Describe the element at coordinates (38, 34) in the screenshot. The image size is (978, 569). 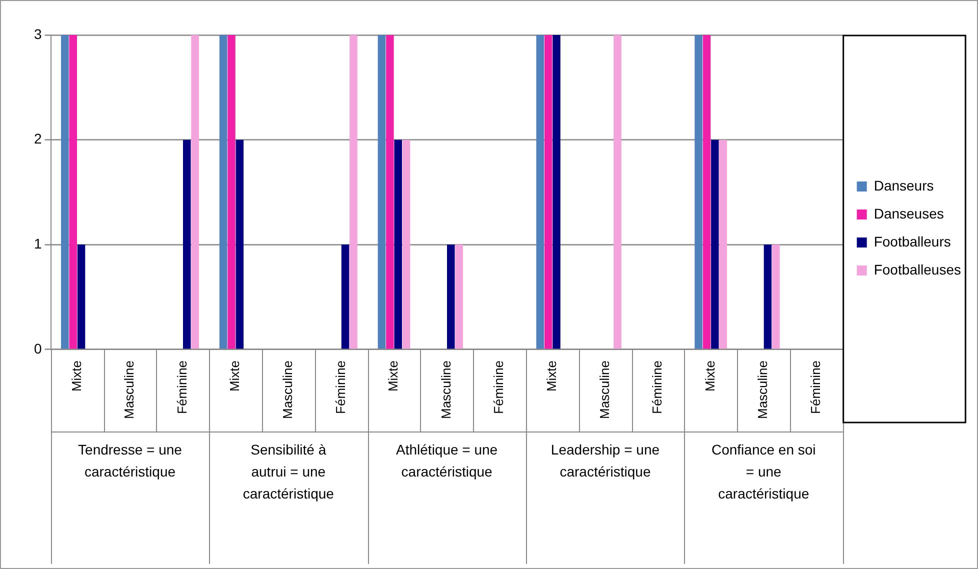
I see `y-tick-label: 3` at that location.